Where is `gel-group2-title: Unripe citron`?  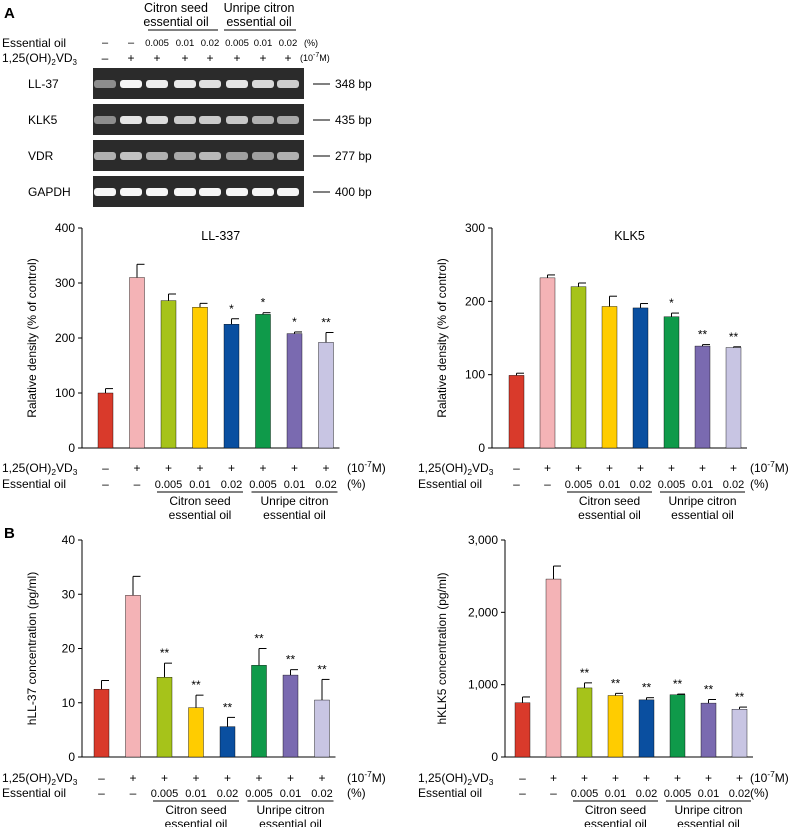 gel-group2-title: Unripe citron is located at coordinates (259, 8).